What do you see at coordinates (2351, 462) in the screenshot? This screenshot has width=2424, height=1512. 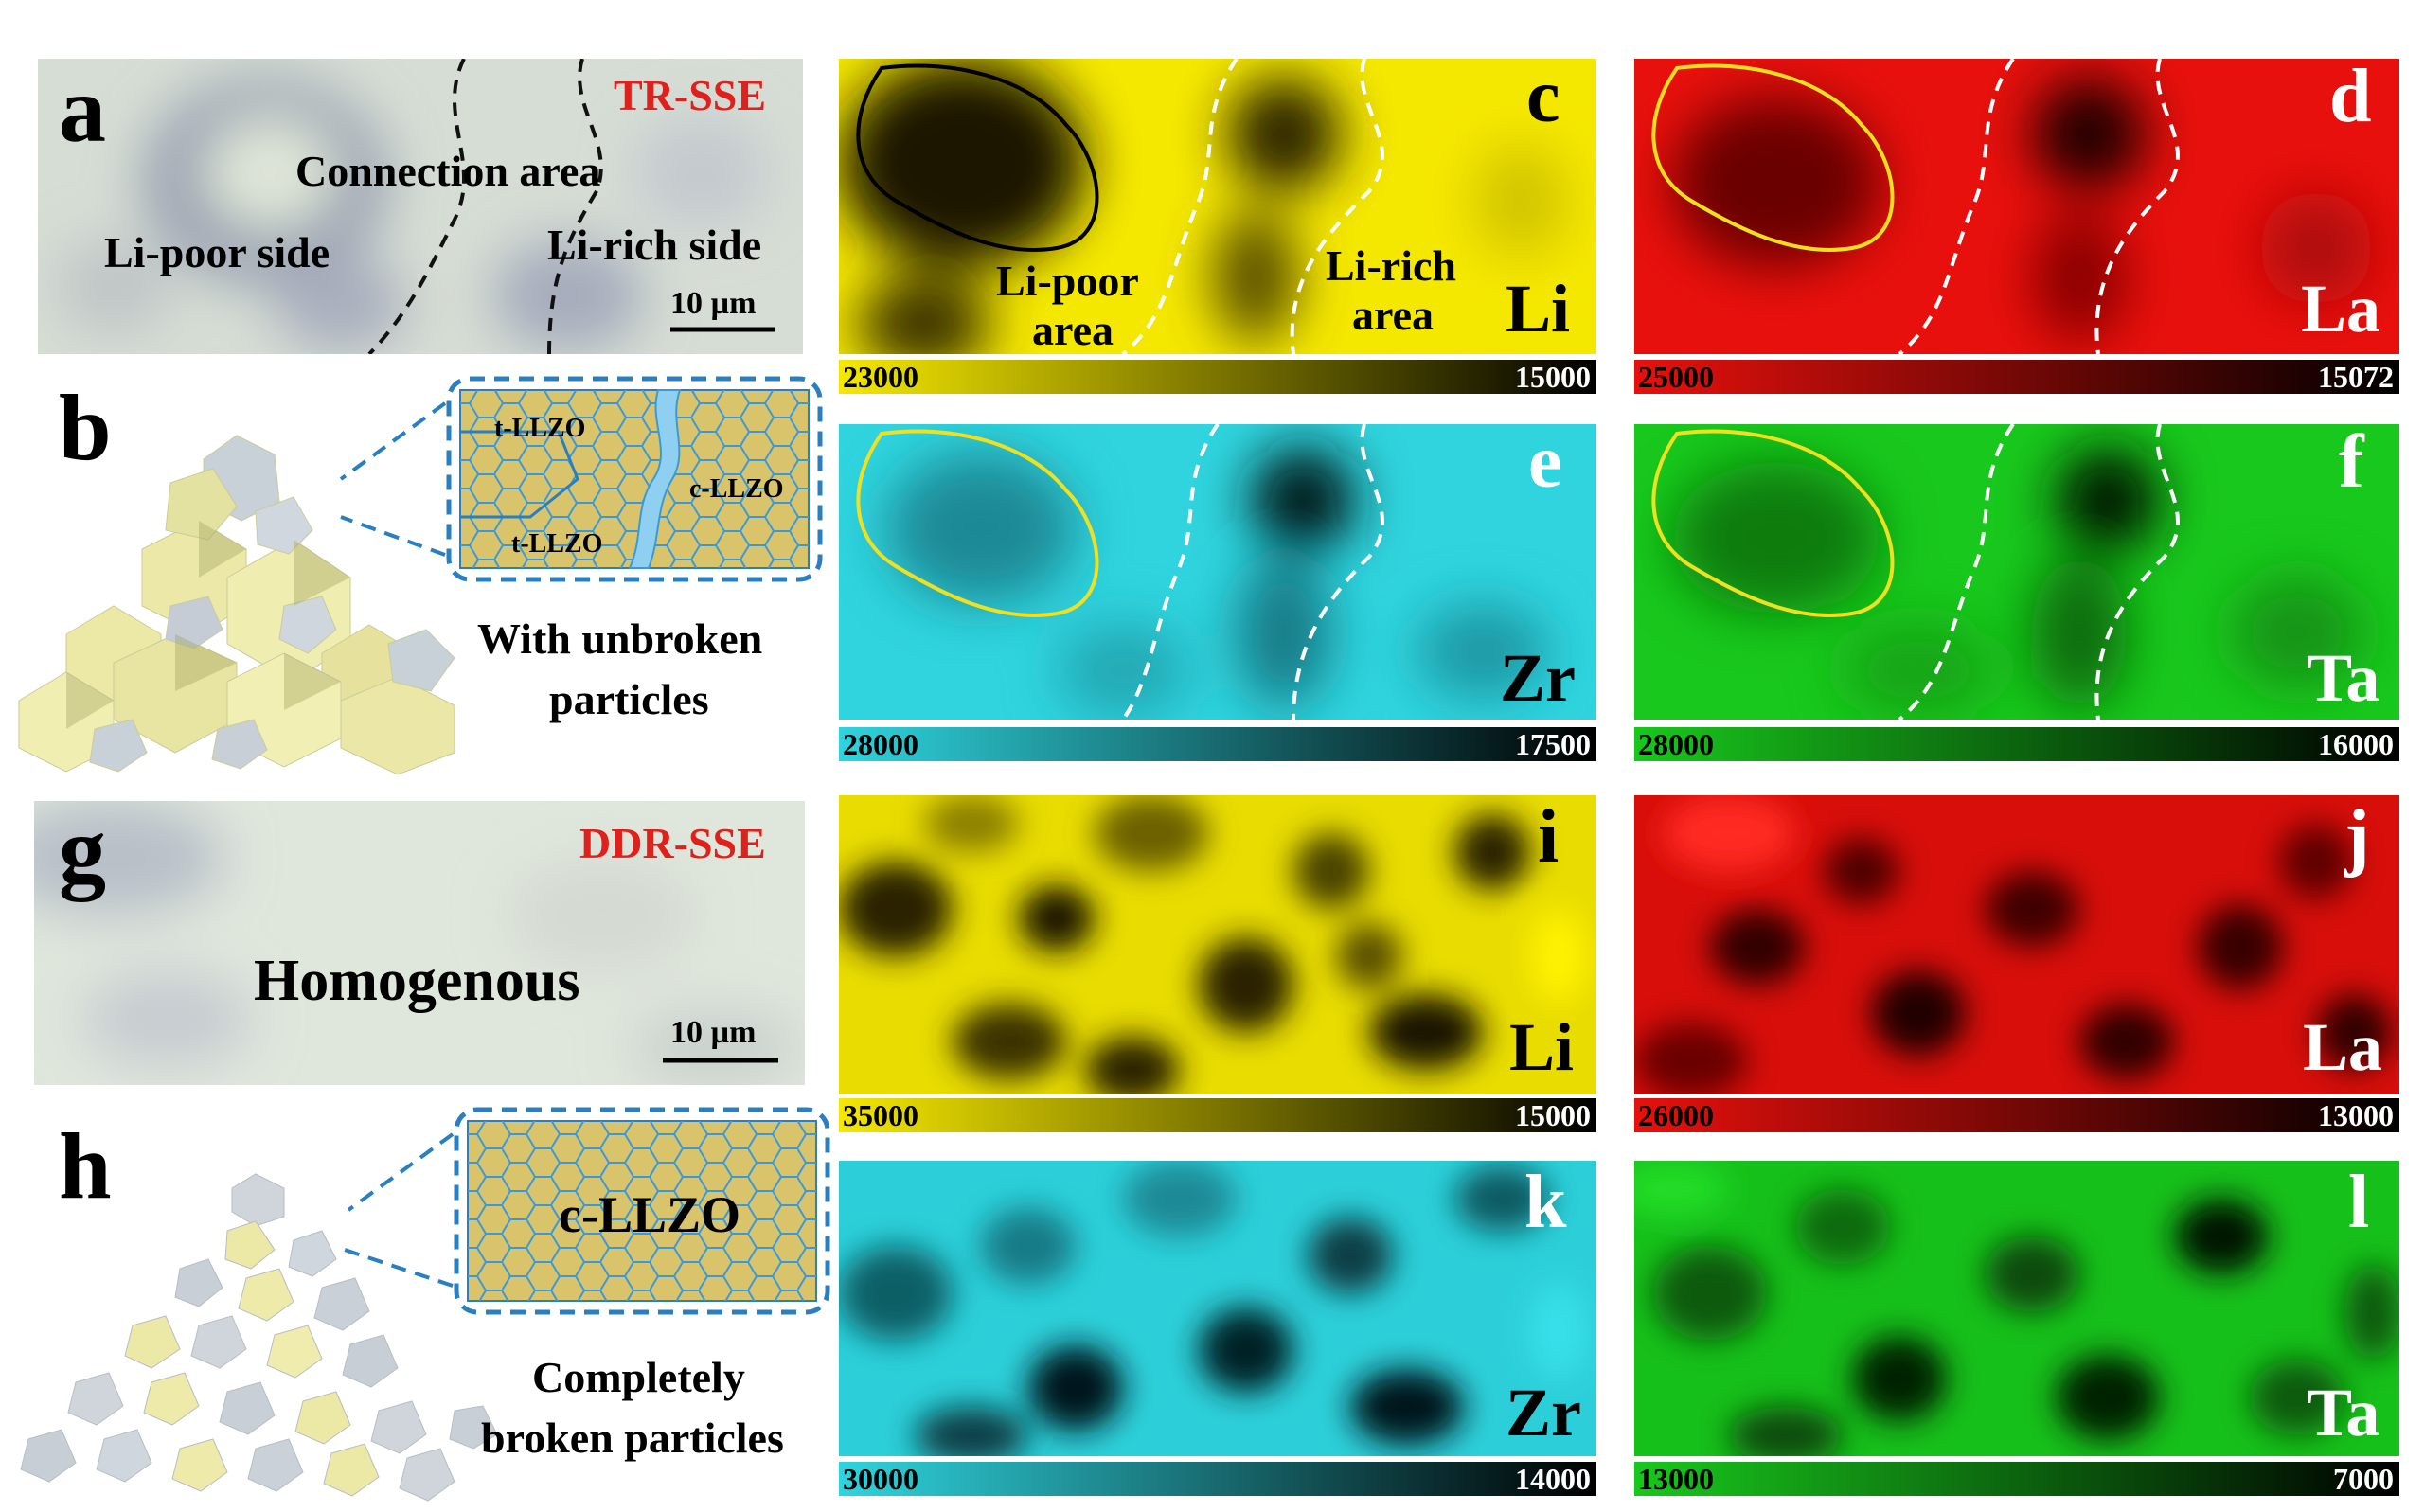 I see `panel-f-letter: f` at bounding box center [2351, 462].